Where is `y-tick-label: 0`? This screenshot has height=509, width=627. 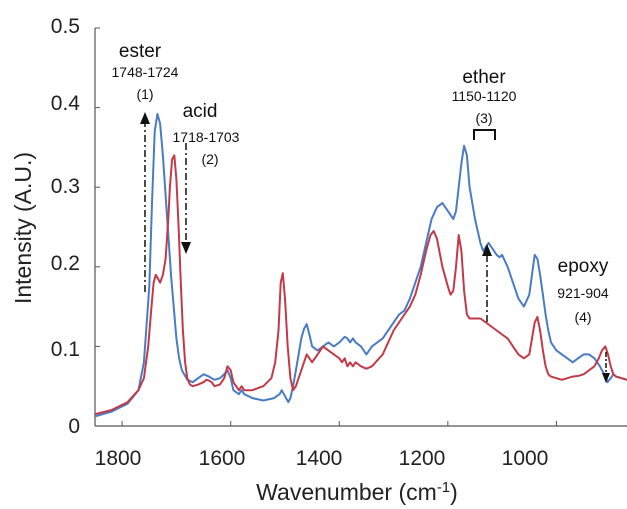
y-tick-label: 0 is located at coordinates (74, 426).